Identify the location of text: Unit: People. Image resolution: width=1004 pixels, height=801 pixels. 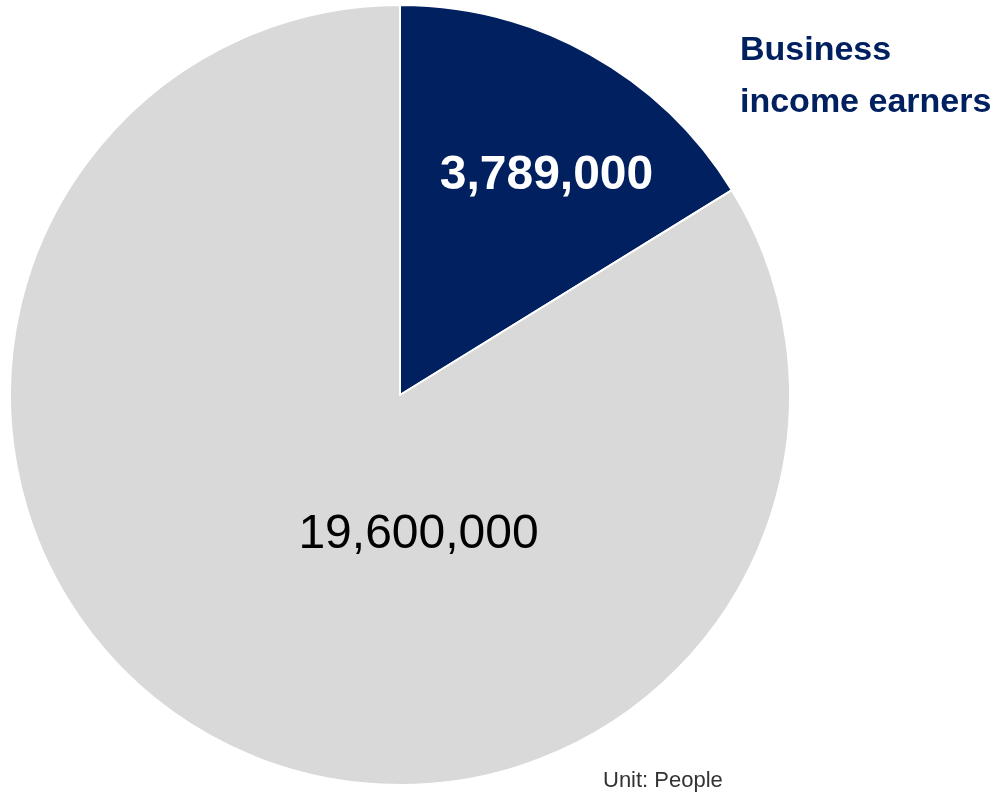
(663, 779).